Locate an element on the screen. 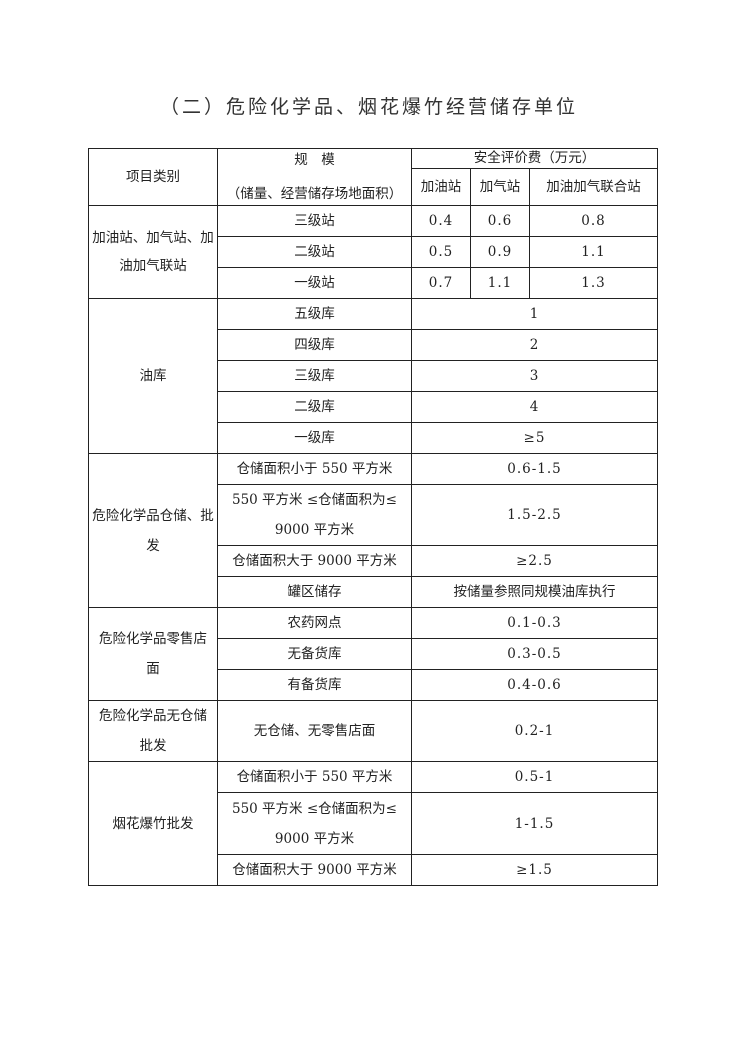 This screenshot has height=1054, width=745. scale-cell: 三级库 is located at coordinates (314, 376).